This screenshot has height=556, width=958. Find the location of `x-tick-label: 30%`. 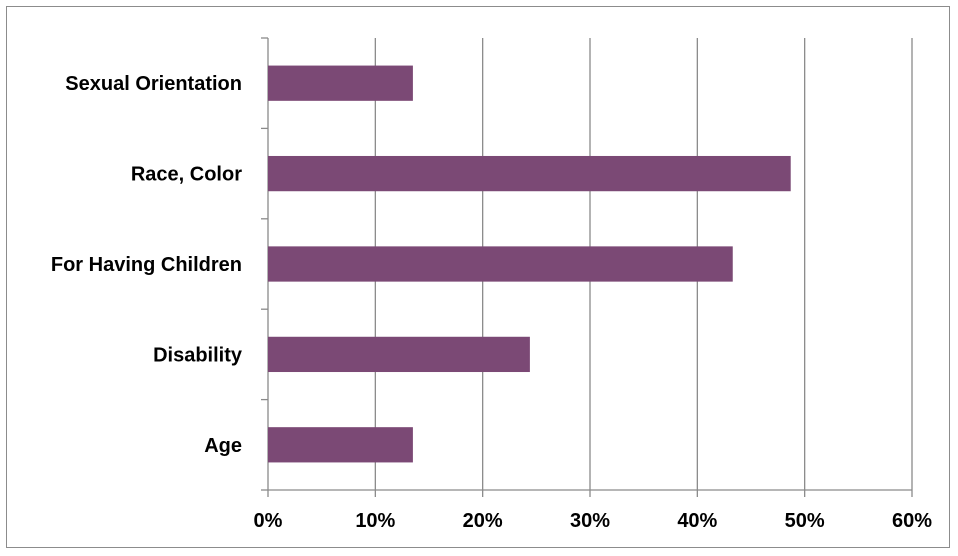

x-tick-label: 30% is located at coordinates (590, 521).